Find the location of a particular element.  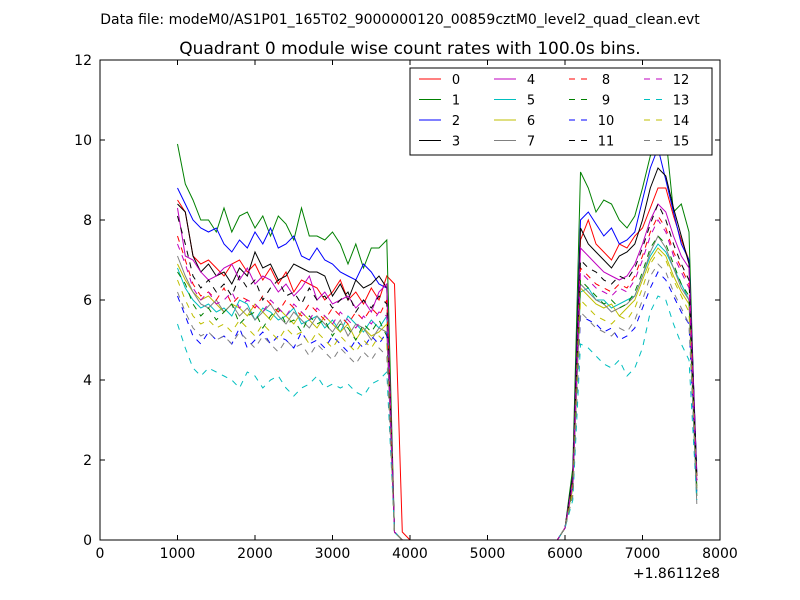

x-tick-label: 1000 is located at coordinates (178, 554).